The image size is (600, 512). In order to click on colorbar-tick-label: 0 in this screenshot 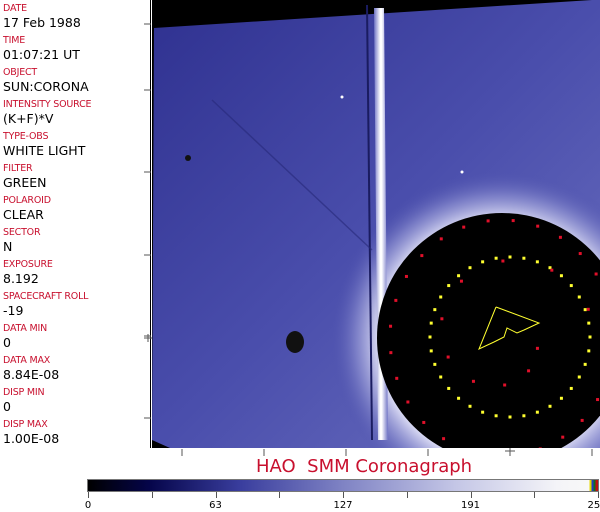, I will do `click(88, 505)`.